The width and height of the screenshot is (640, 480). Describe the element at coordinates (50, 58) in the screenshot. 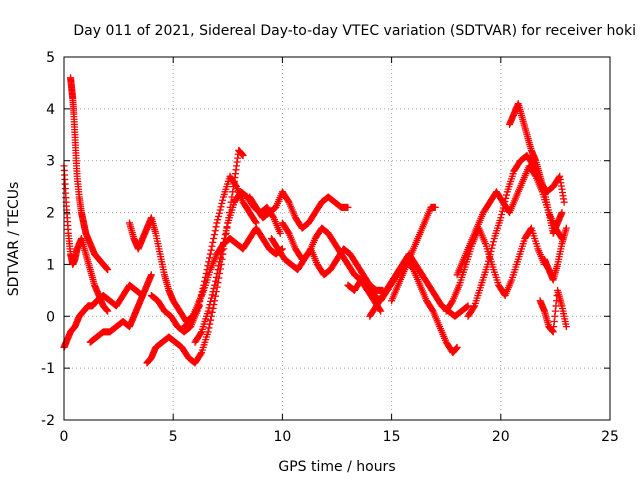

I see `y-tick-label: 5` at that location.